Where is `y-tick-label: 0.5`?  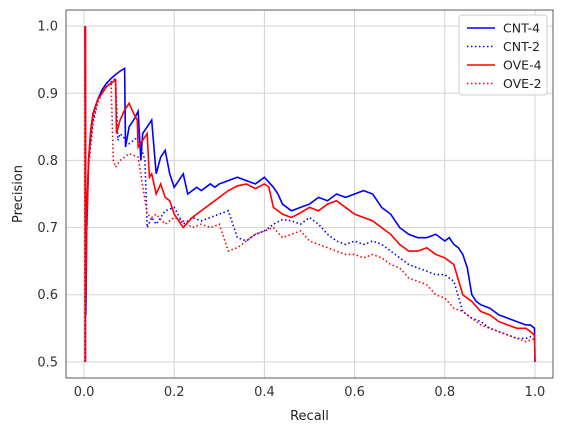
y-tick-label: 0.5 is located at coordinates (47, 362).